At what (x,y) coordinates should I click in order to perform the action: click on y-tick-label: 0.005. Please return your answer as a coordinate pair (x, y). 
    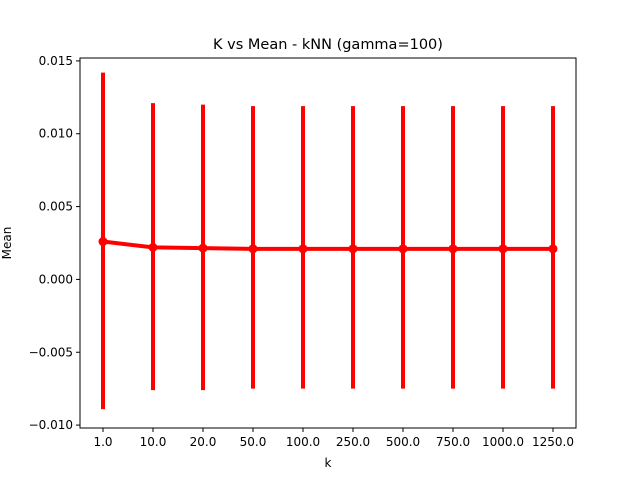
    Looking at the image, I should click on (56, 207).